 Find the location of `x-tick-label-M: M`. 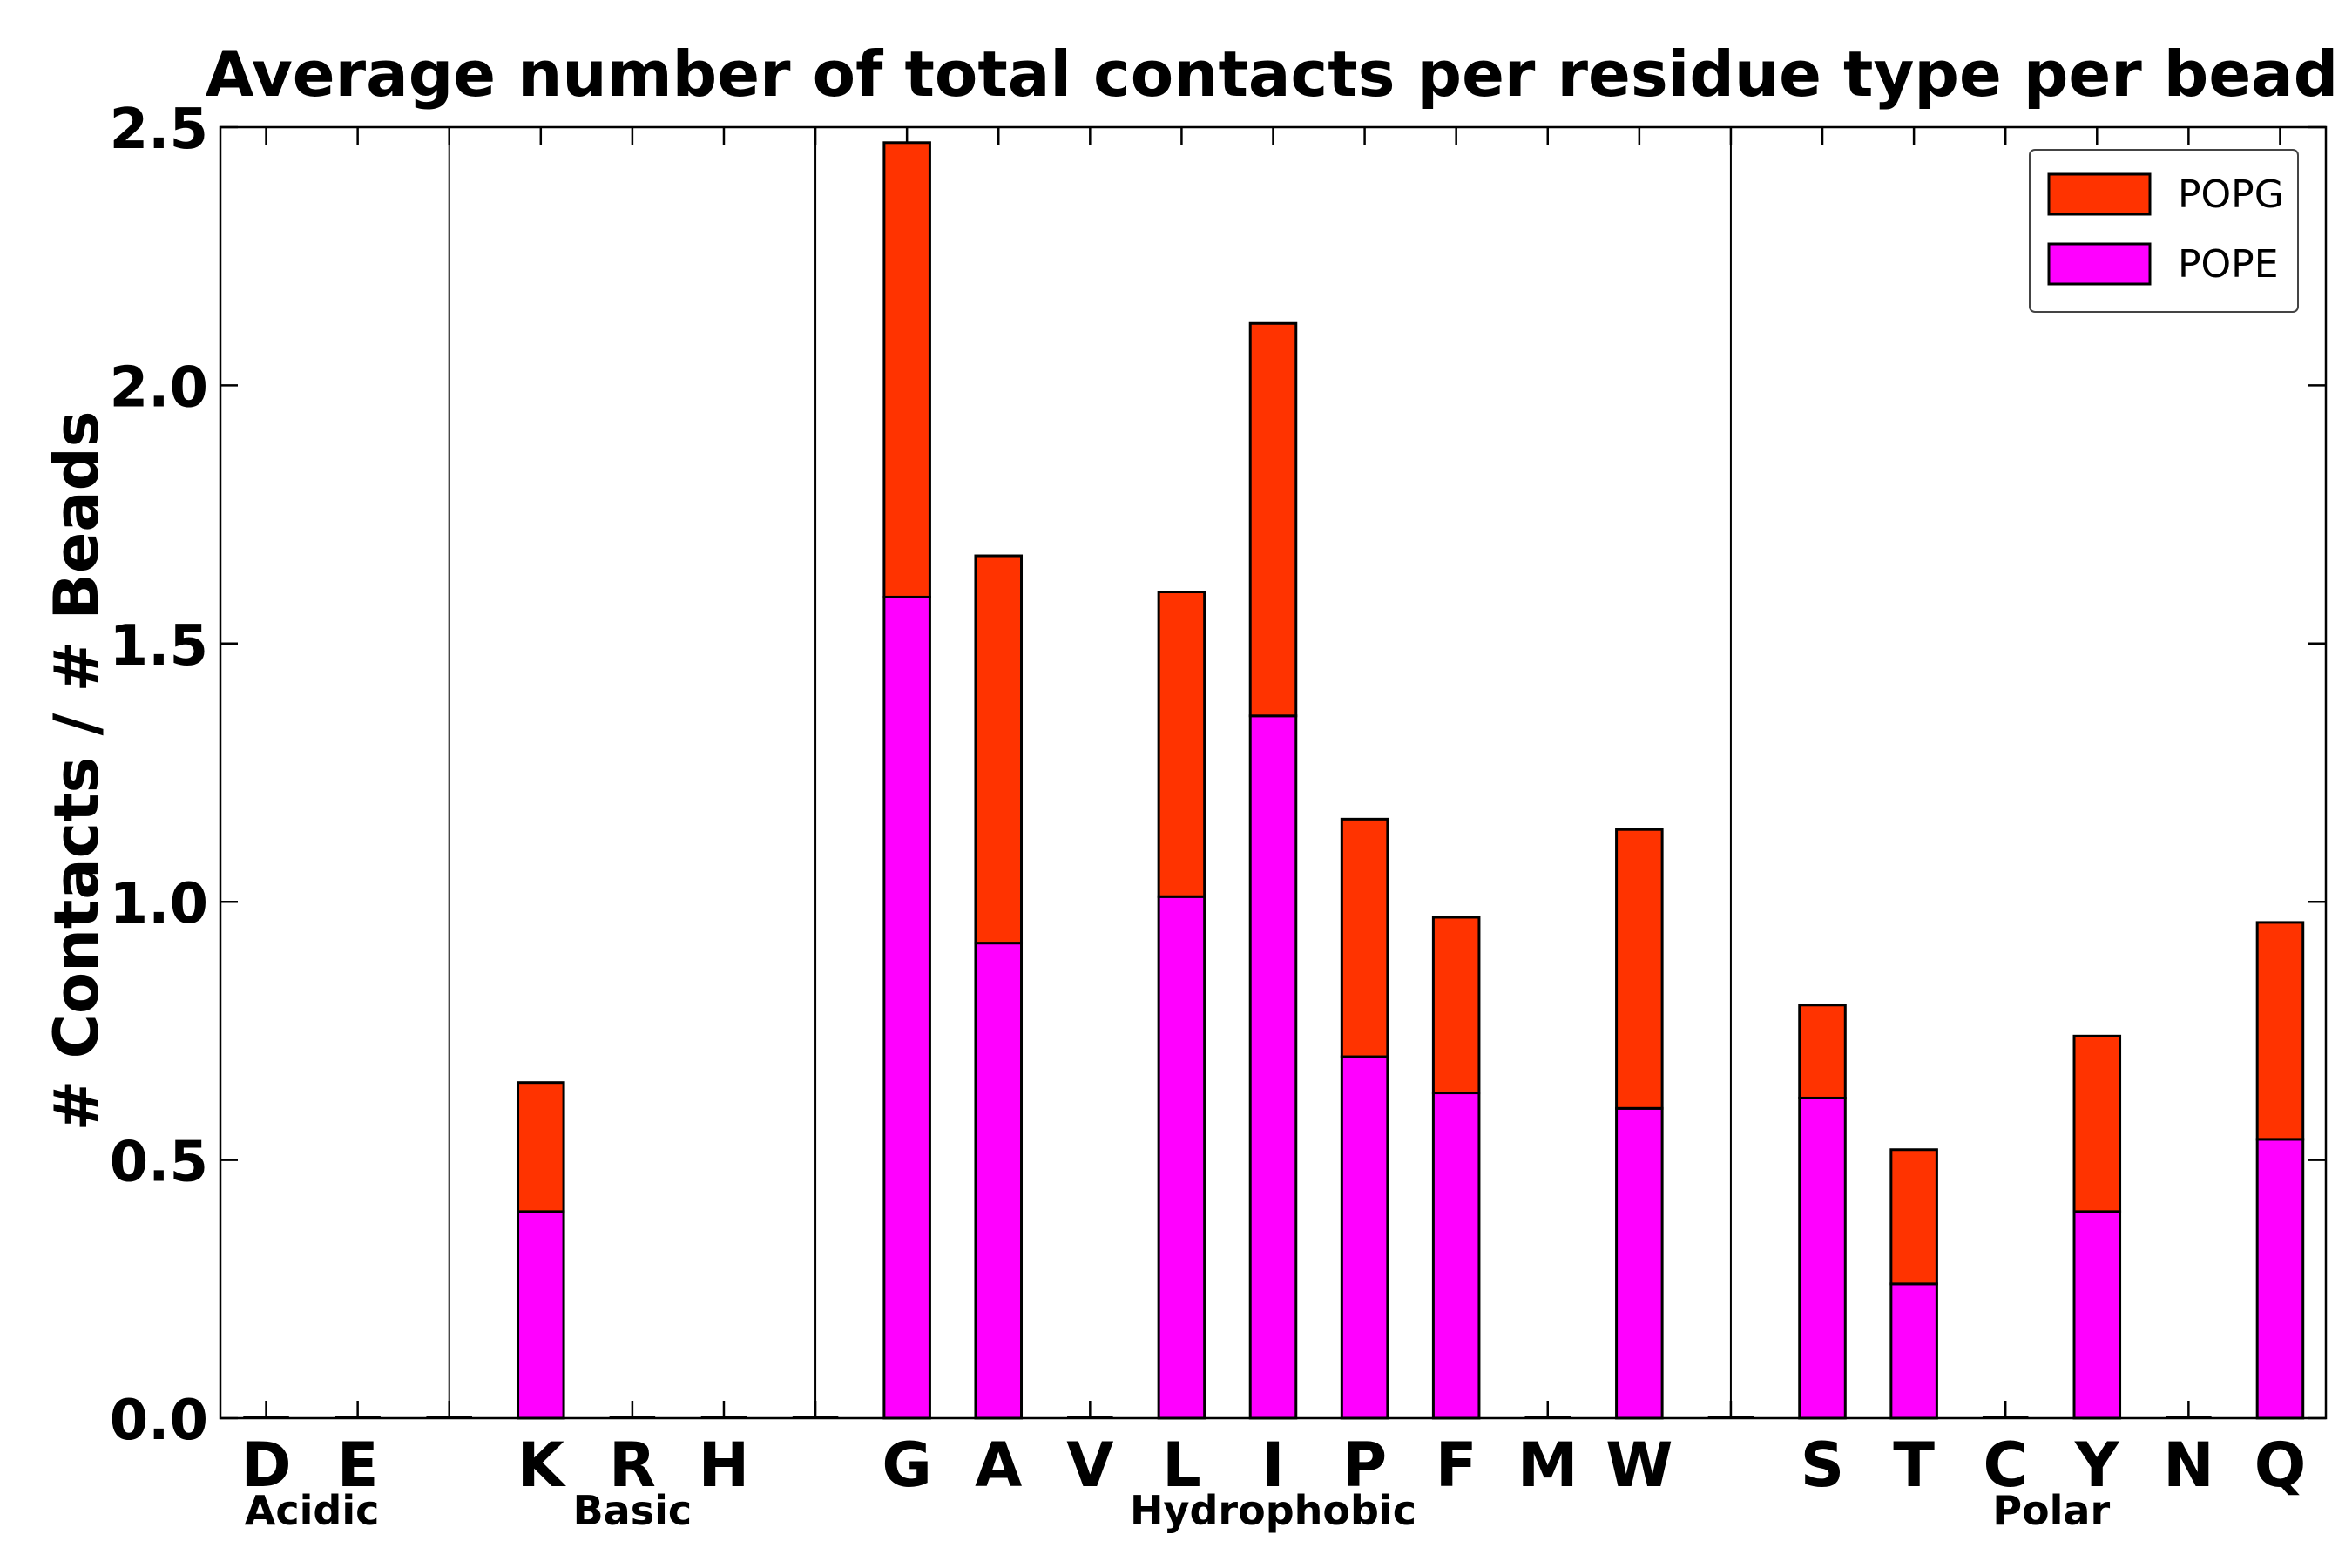

x-tick-label-M: M is located at coordinates (1547, 1465).